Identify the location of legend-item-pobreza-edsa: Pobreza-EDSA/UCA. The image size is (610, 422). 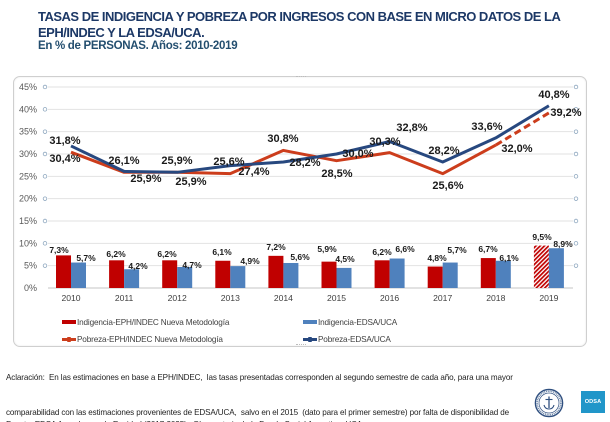
(347, 339).